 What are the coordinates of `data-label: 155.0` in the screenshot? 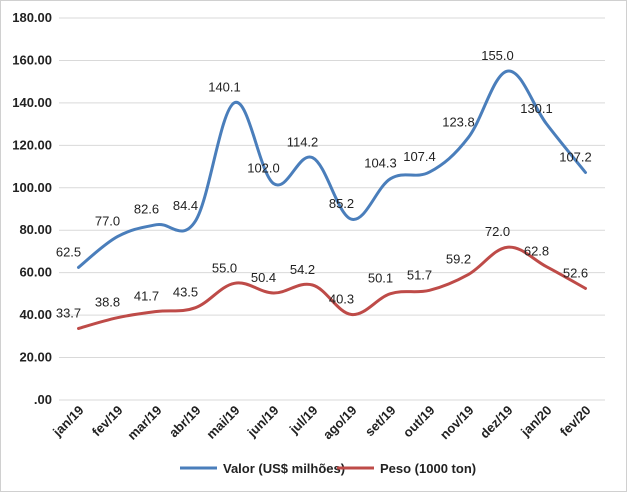 It's located at (497, 55).